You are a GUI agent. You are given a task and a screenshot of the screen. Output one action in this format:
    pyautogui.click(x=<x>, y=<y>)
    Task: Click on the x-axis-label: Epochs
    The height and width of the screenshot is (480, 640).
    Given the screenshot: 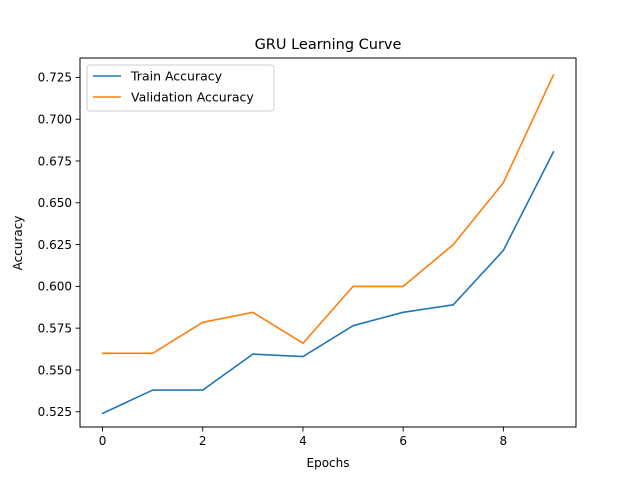 What is the action you would take?
    pyautogui.click(x=328, y=463)
    